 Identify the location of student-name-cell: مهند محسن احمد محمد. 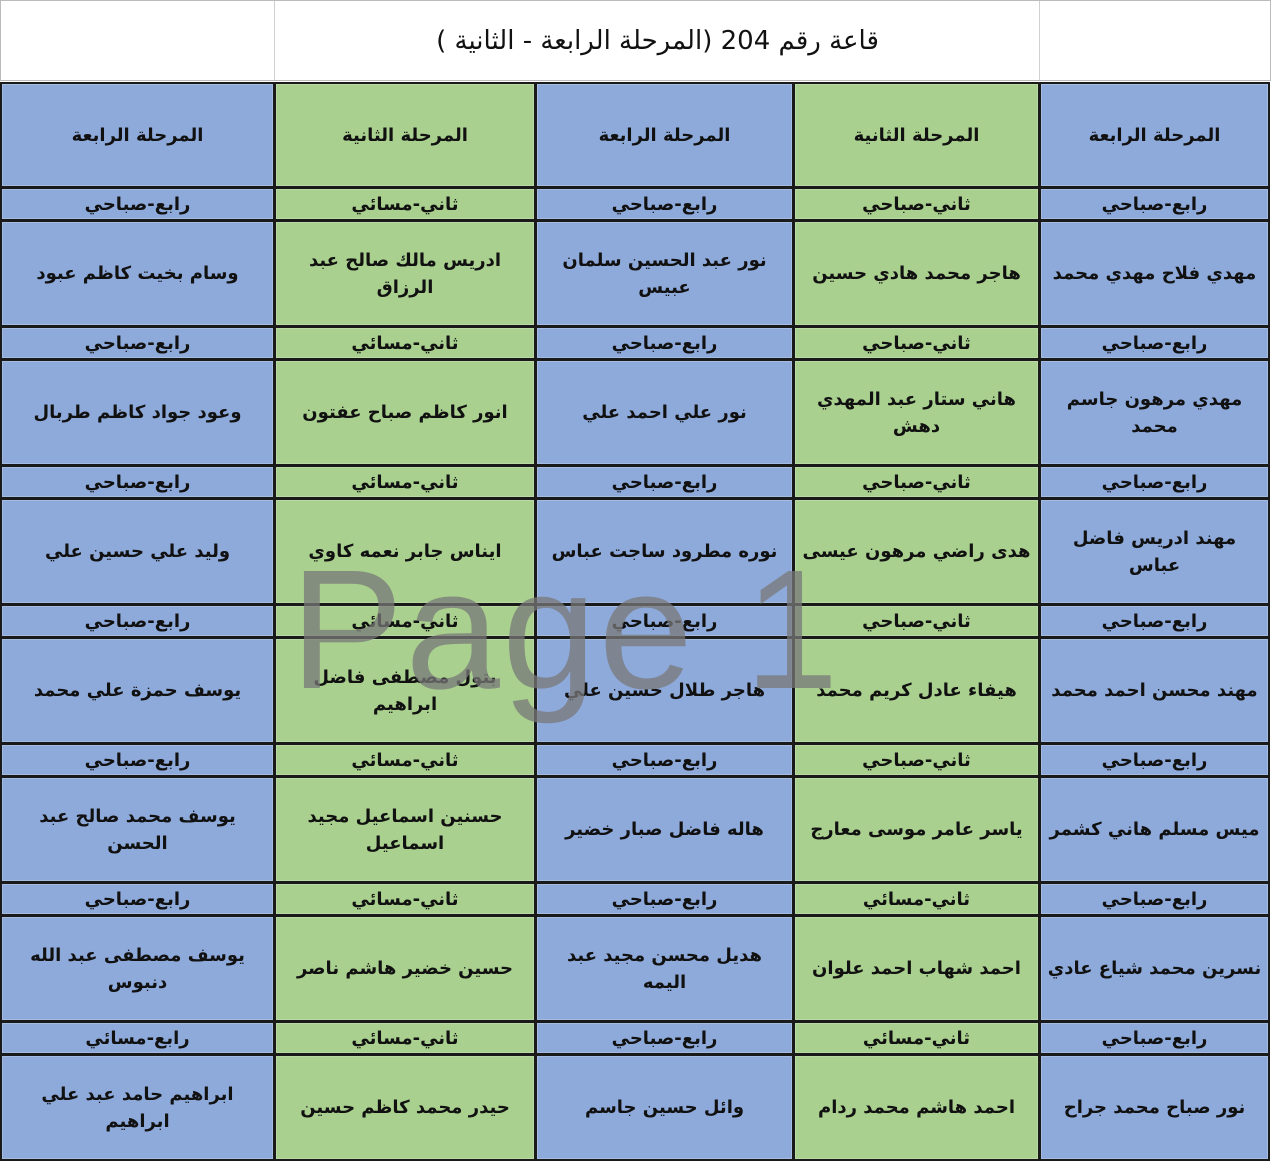
(1154, 690).